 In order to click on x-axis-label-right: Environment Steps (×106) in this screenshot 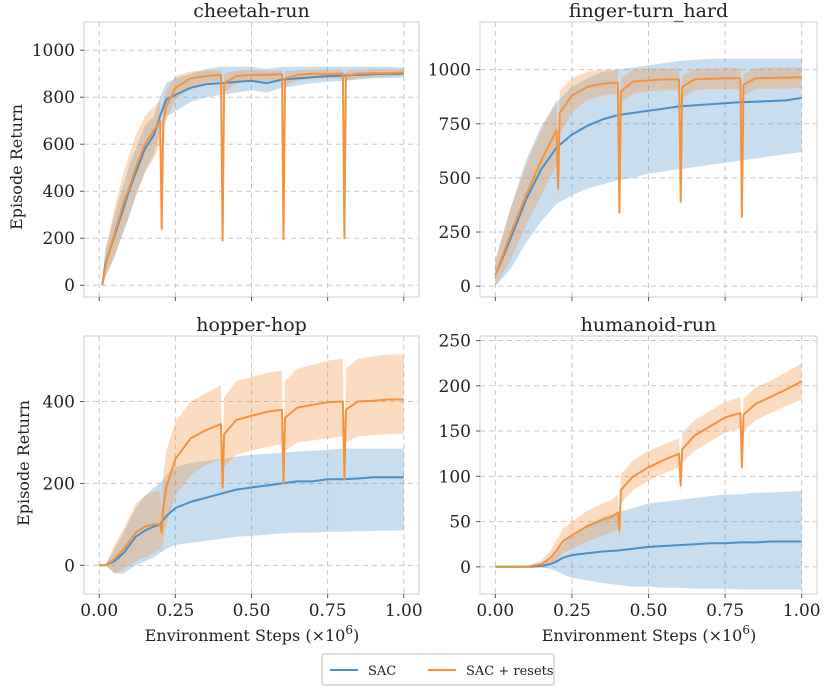, I will do `click(649, 634)`.